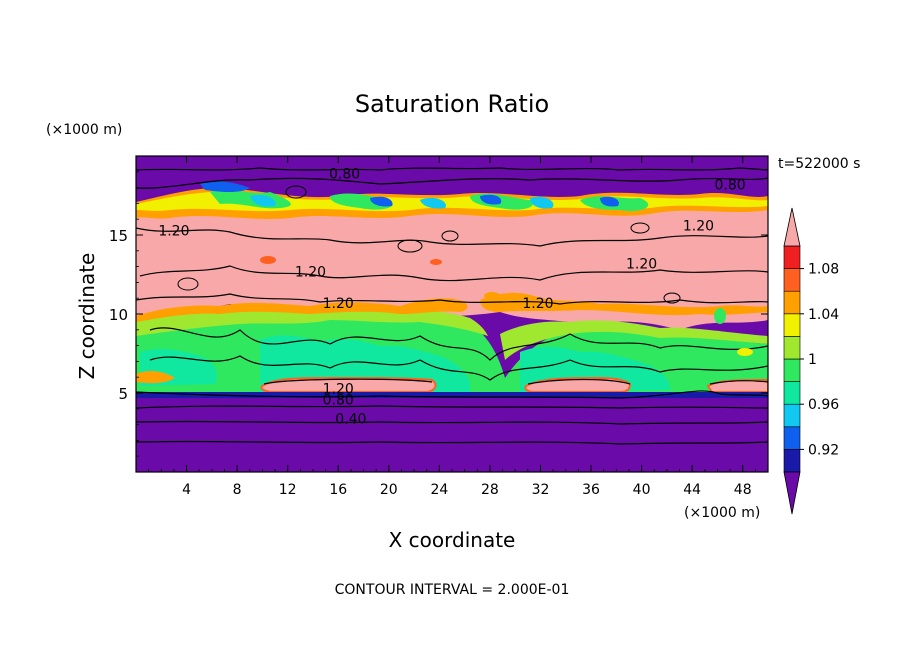 This screenshot has width=904, height=654. Describe the element at coordinates (338, 490) in the screenshot. I see `x-tick-label: 16` at that location.